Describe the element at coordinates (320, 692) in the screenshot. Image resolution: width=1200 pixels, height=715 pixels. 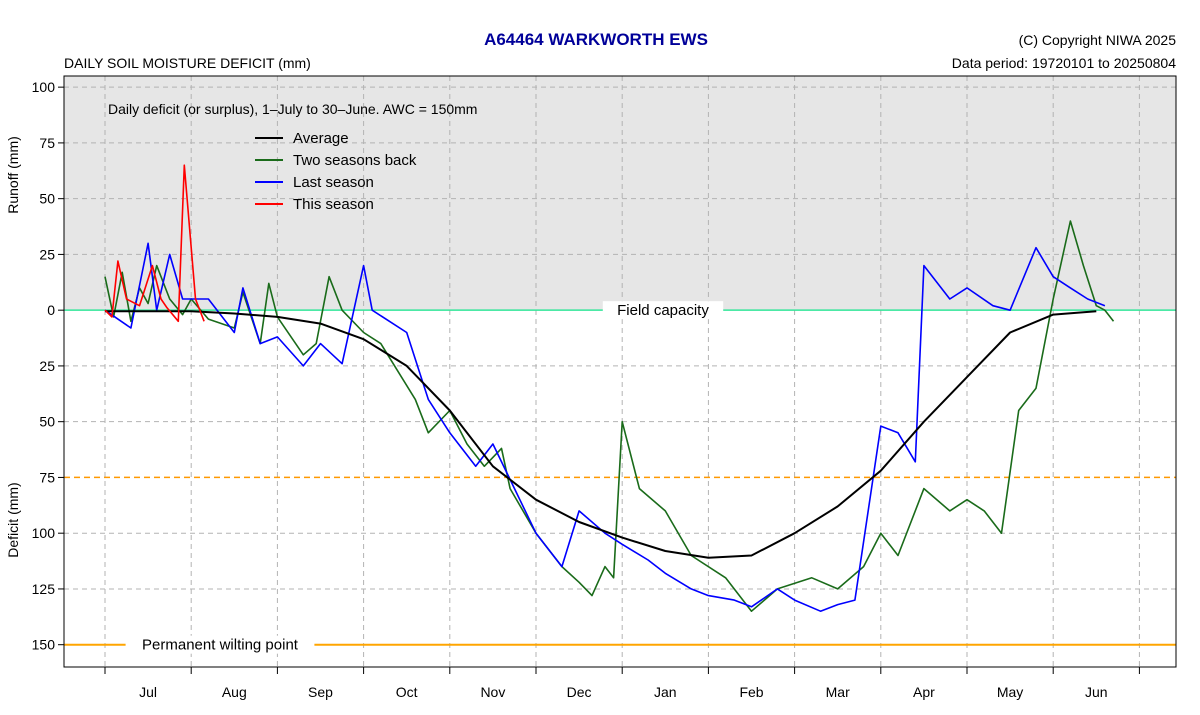
I see `x-month-label: Sep` at that location.